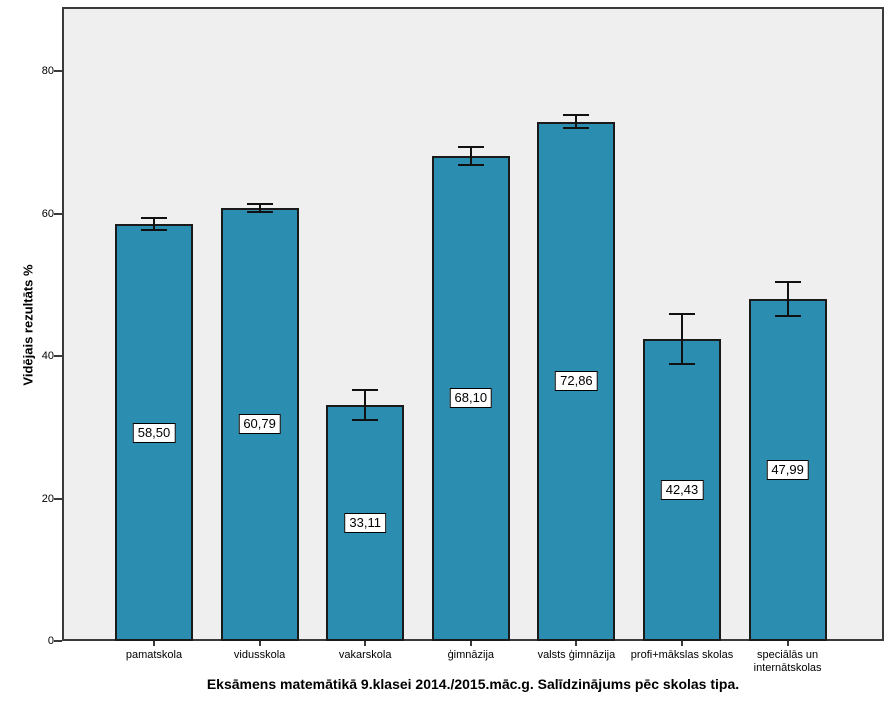 The image size is (891, 713). I want to click on bar-value-label: 68,10, so click(471, 398).